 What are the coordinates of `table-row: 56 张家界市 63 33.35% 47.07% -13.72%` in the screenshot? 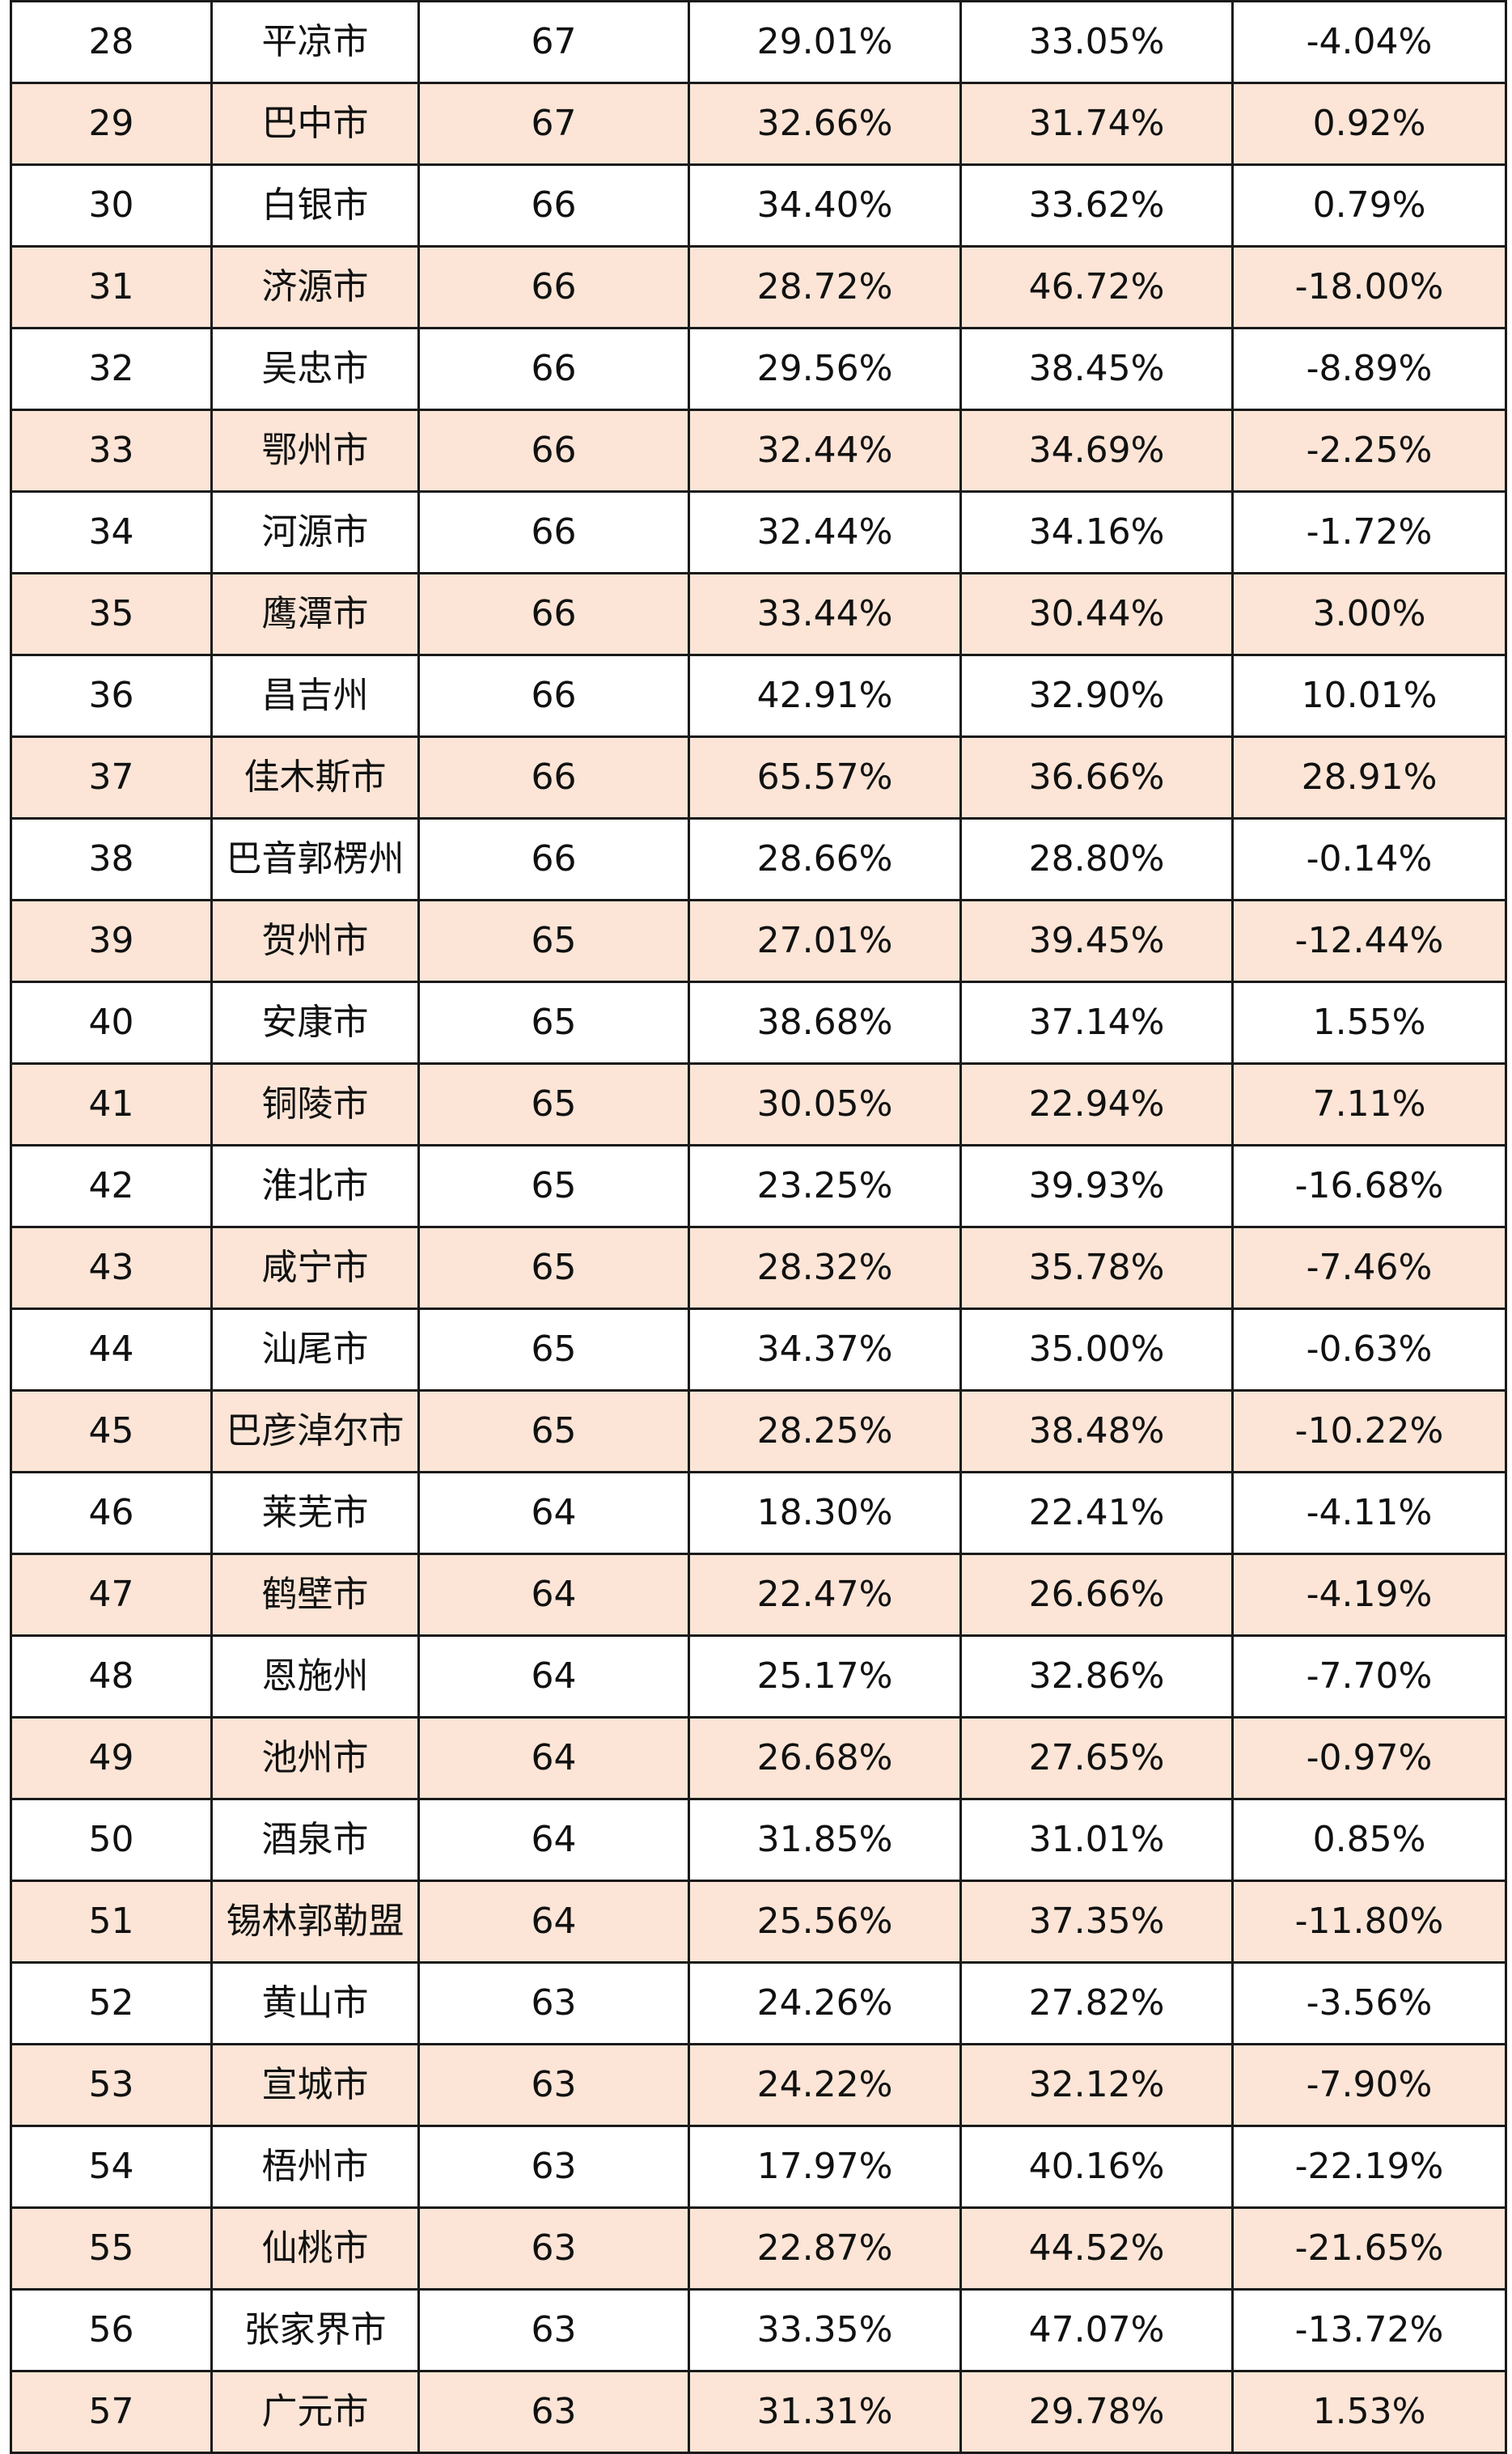 It's located at (758, 2330).